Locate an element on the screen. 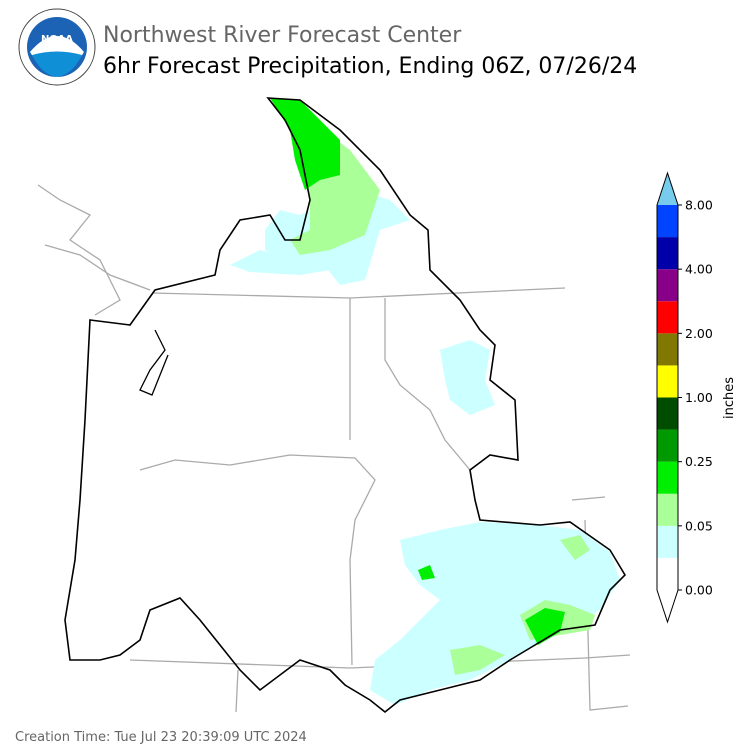 The height and width of the screenshot is (756, 756). colorbar: 0.00 0.05 0.25 1.00 2.00 4.00 8.00 is located at coordinates (684, 397).